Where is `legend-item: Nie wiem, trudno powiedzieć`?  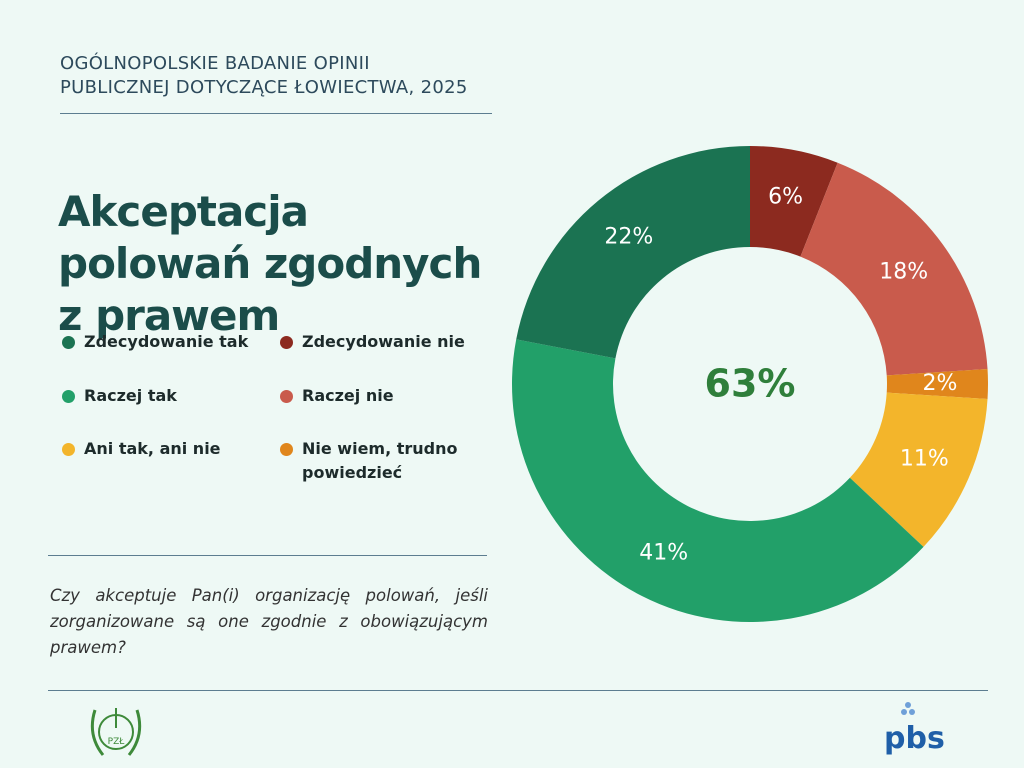 legend-item: Nie wiem, trudno powiedzieć is located at coordinates (376, 461).